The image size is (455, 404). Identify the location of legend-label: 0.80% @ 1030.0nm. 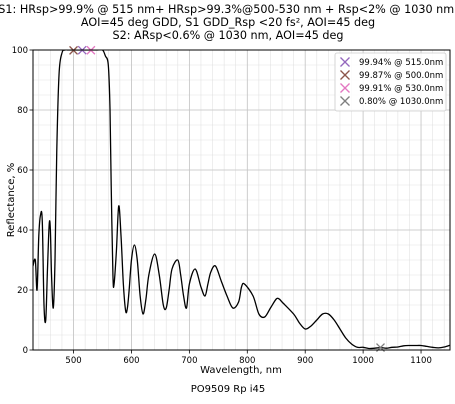
(401, 102).